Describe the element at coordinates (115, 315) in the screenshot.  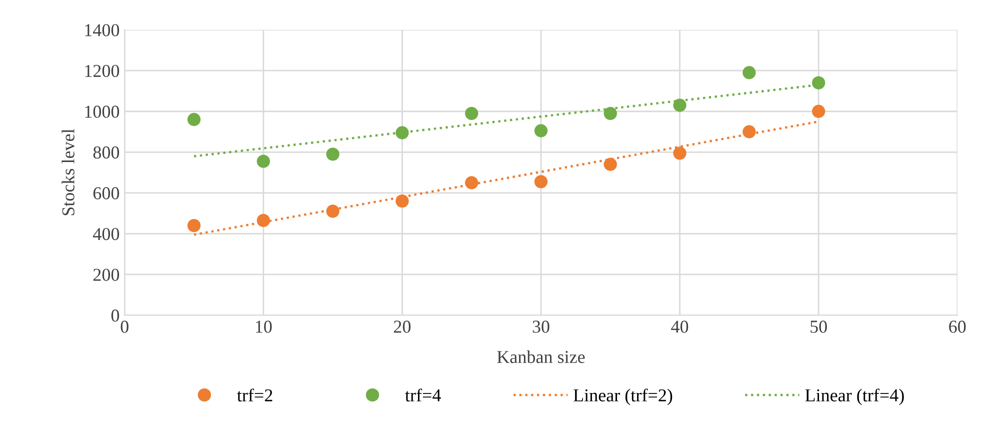
I see `y-tick-label: 0` at that location.